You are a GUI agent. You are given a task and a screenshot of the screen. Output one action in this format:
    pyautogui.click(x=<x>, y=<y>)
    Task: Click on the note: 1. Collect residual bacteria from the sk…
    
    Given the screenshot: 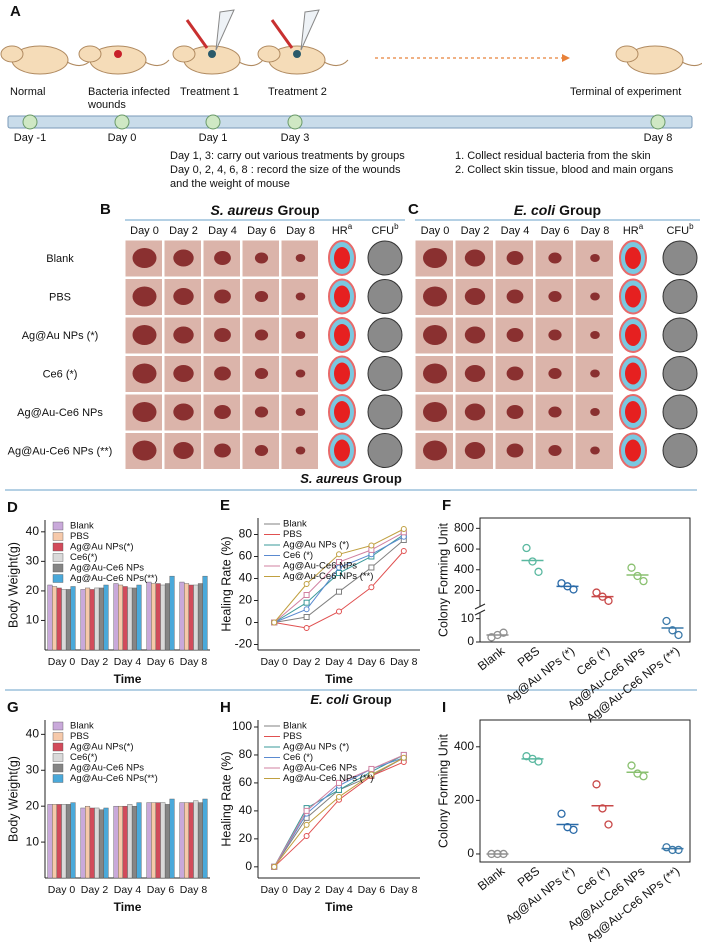 What is the action you would take?
    pyautogui.click(x=553, y=156)
    